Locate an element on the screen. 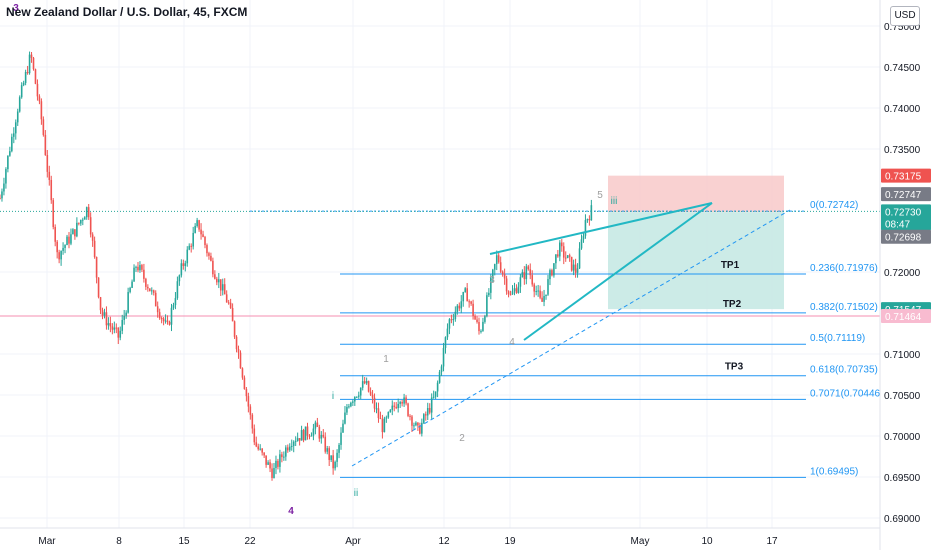  time-axis: Mar 8 15 22 Apr 12 19 May 10 17 is located at coordinates (466, 538).